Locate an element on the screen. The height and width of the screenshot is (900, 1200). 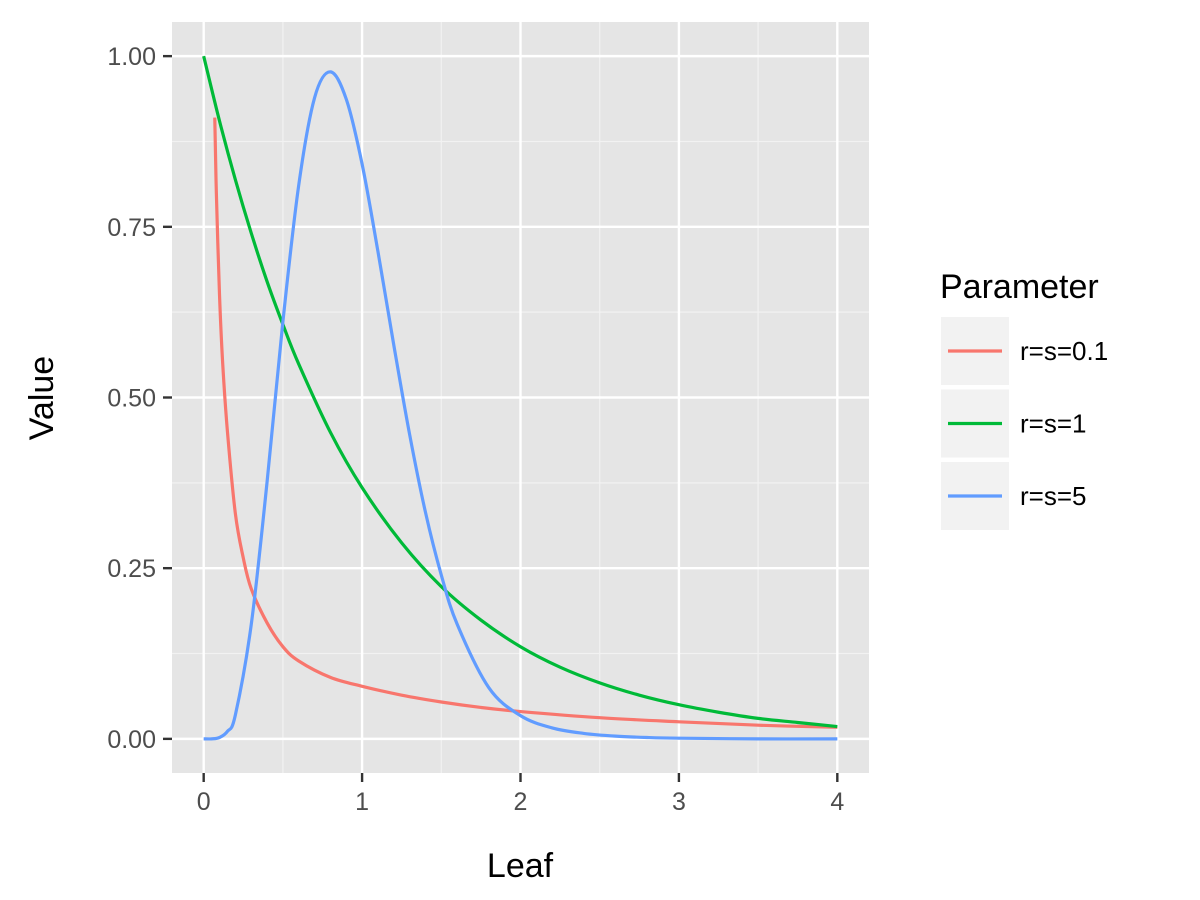
legend-label: r=s=0.1 is located at coordinates (1064, 351).